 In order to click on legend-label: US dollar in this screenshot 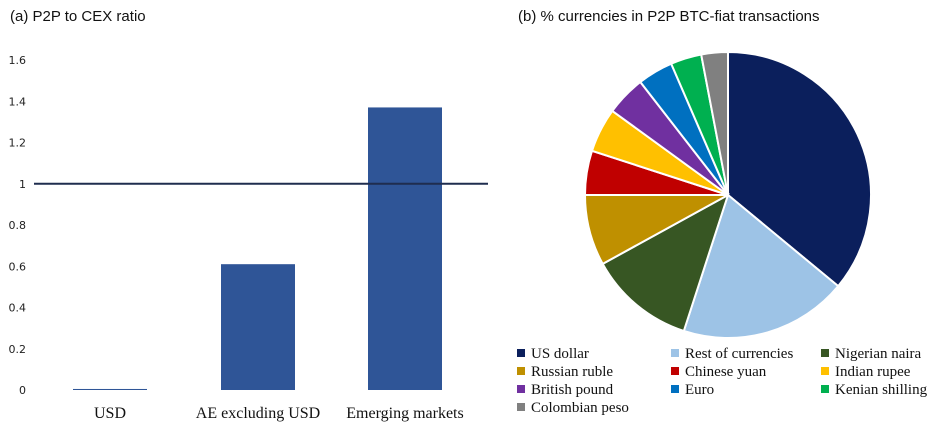, I will do `click(560, 354)`.